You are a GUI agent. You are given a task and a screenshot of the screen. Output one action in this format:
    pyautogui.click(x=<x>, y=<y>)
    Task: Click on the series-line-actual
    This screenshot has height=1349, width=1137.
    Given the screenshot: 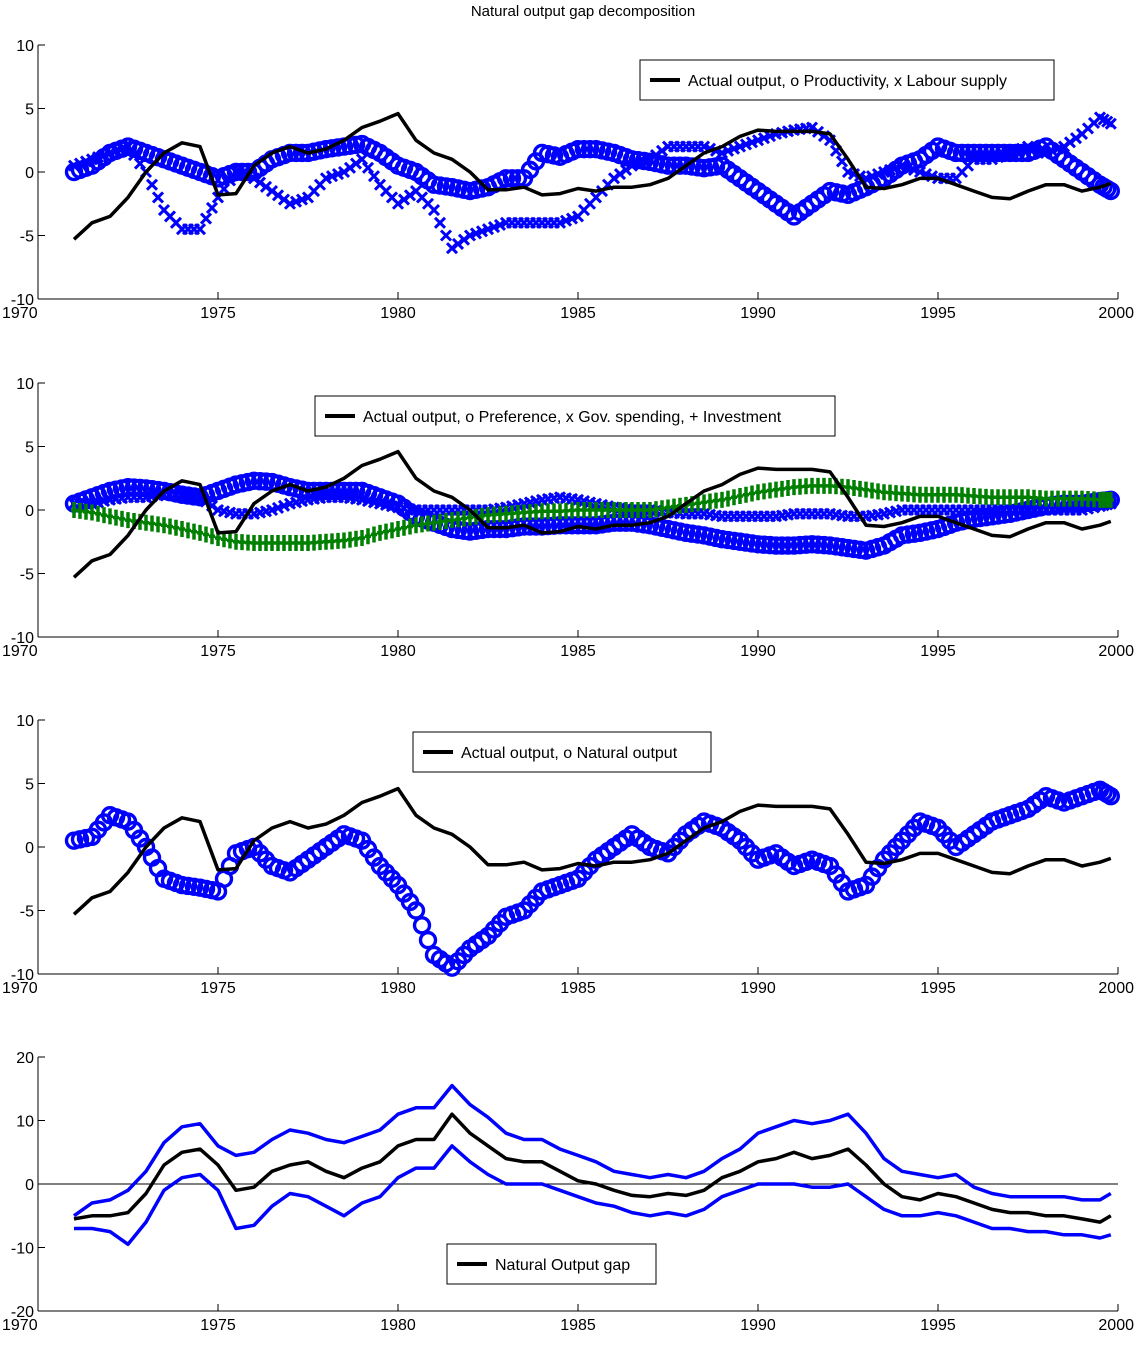 What is the action you would take?
    pyautogui.click(x=592, y=176)
    